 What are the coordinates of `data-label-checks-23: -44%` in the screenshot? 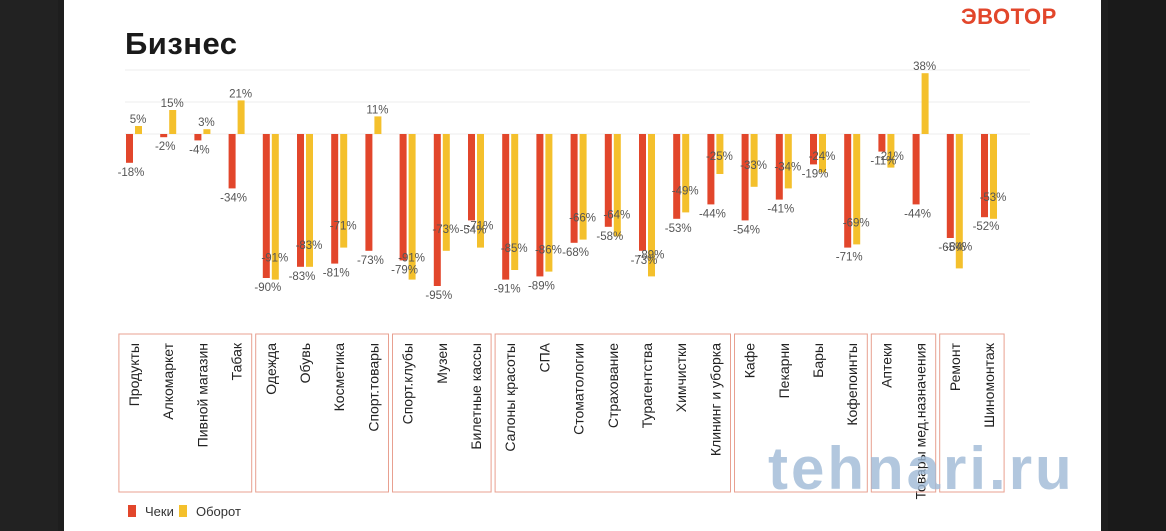 It's located at (917, 214).